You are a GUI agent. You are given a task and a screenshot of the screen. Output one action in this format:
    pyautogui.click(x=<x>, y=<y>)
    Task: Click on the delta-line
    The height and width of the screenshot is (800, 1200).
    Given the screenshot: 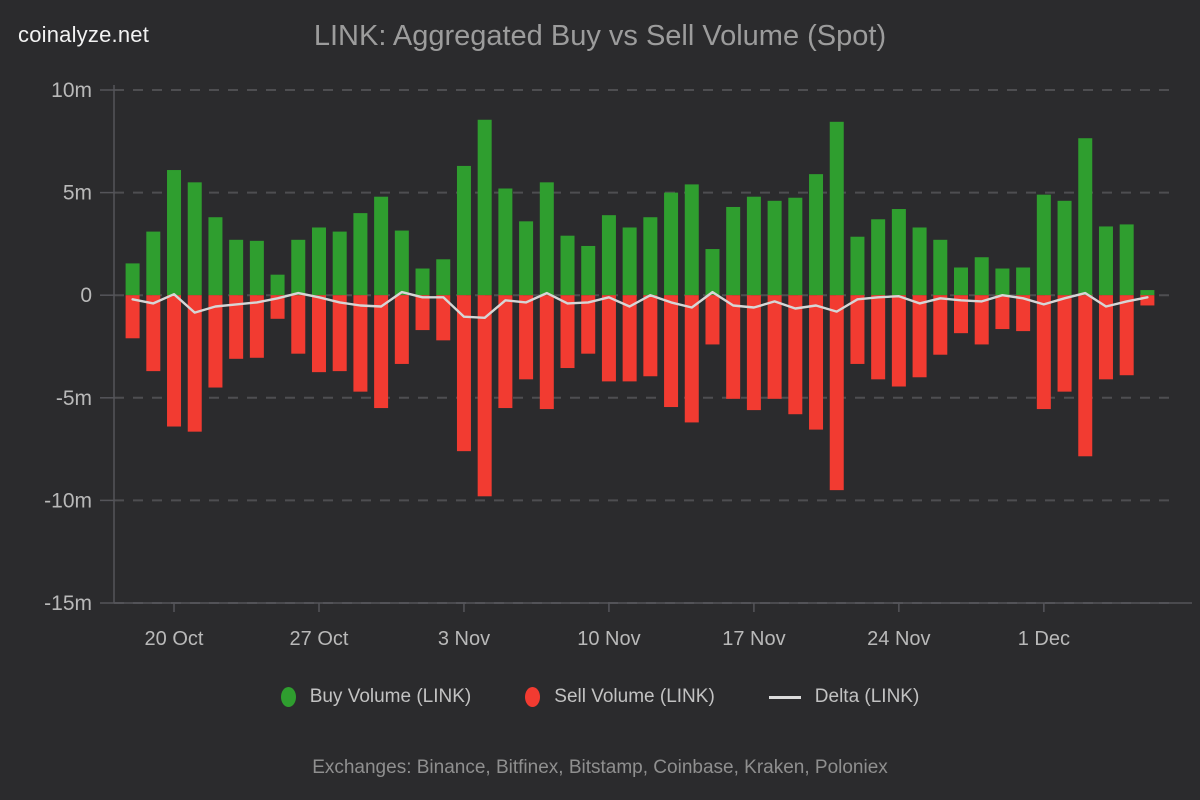 What is the action you would take?
    pyautogui.click(x=640, y=304)
    